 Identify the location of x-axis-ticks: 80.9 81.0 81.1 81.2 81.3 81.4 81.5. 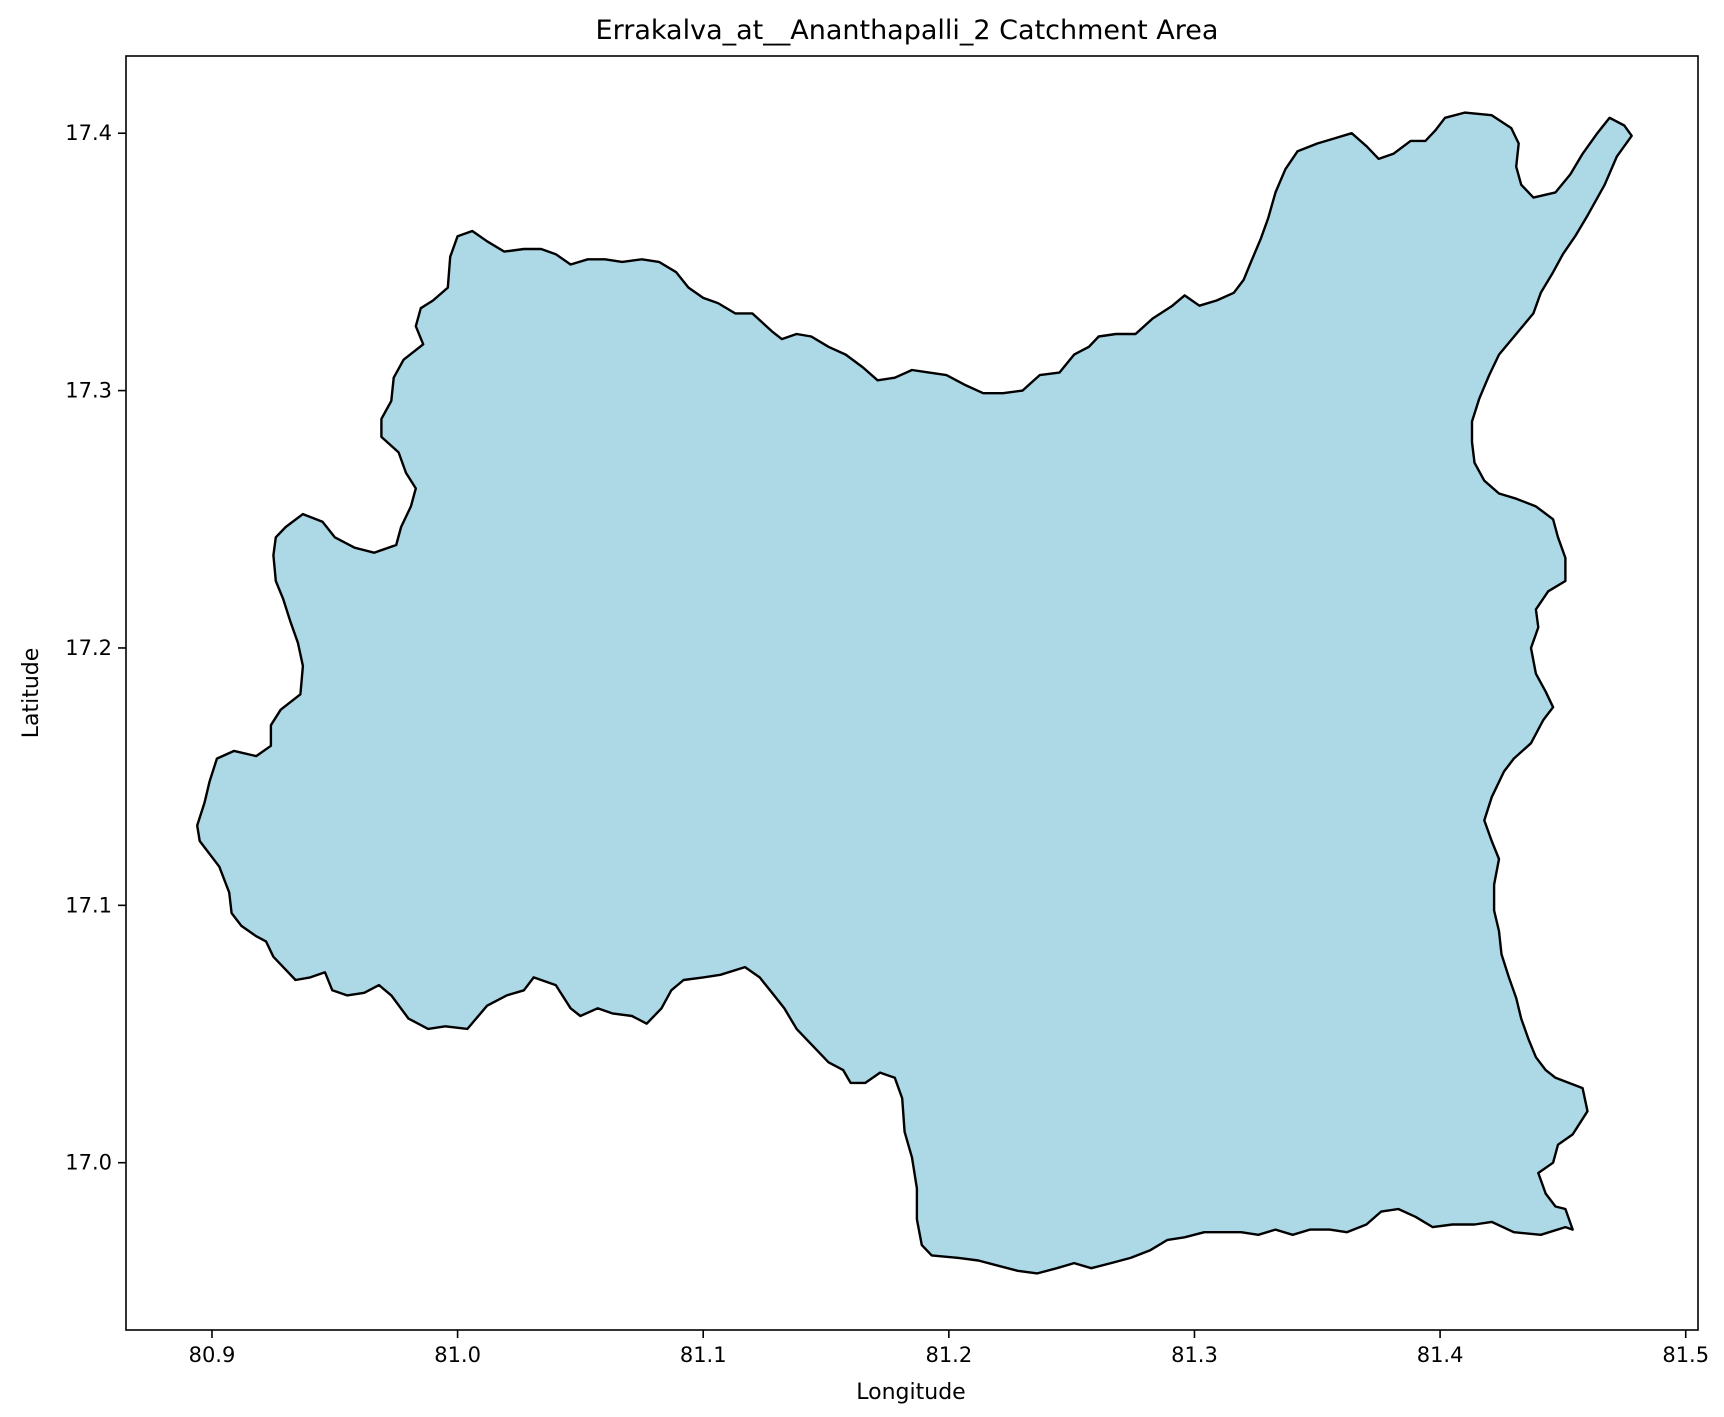
(949, 1348).